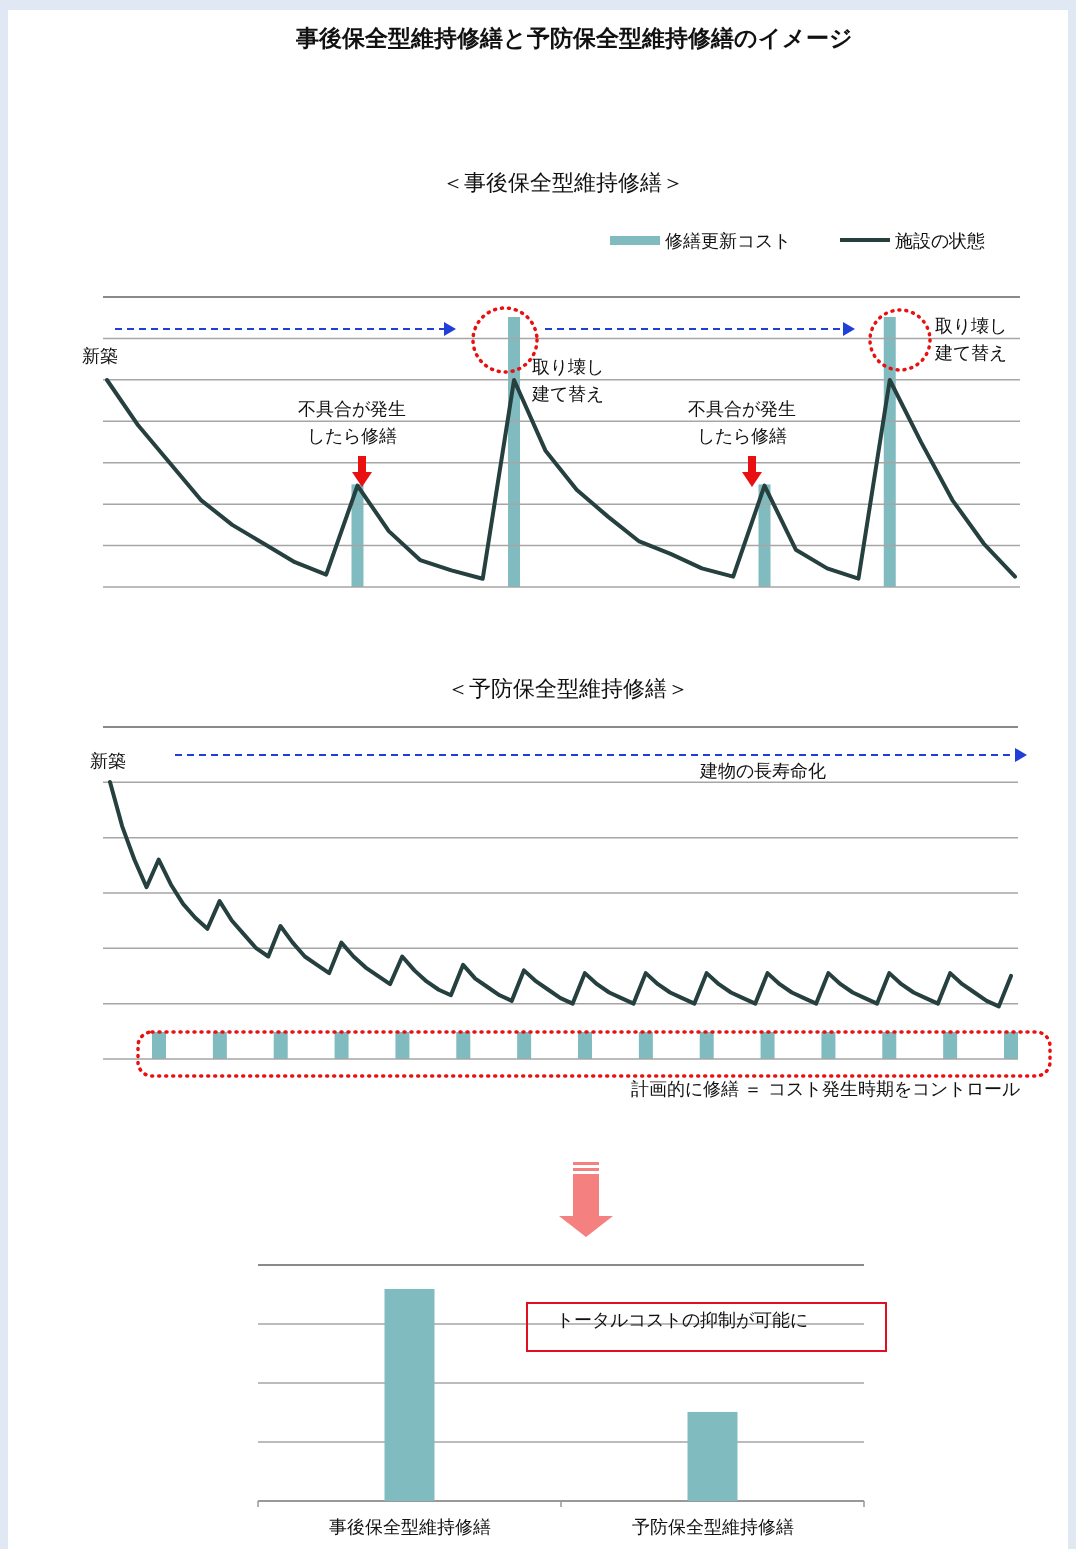 The image size is (1076, 1549). I want to click on chart-title: ＜予防保全型維持修繕＞, so click(568, 688).